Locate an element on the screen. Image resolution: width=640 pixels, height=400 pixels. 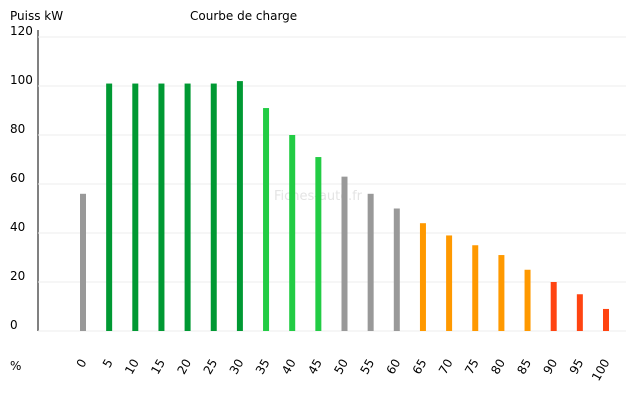
x-tick-label: 50 is located at coordinates (341, 367).